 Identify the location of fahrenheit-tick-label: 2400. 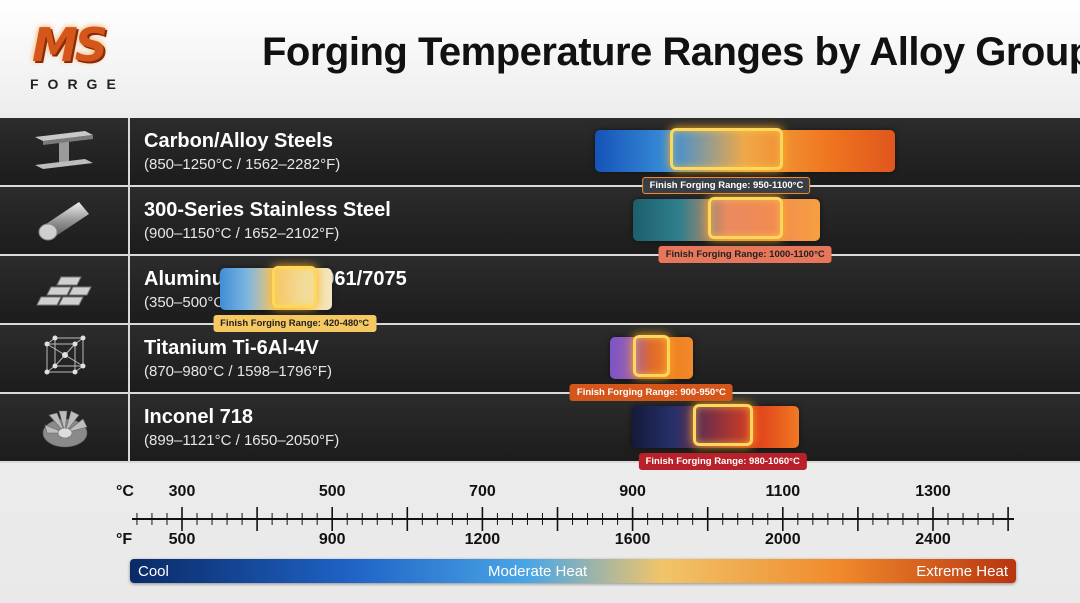
(933, 539).